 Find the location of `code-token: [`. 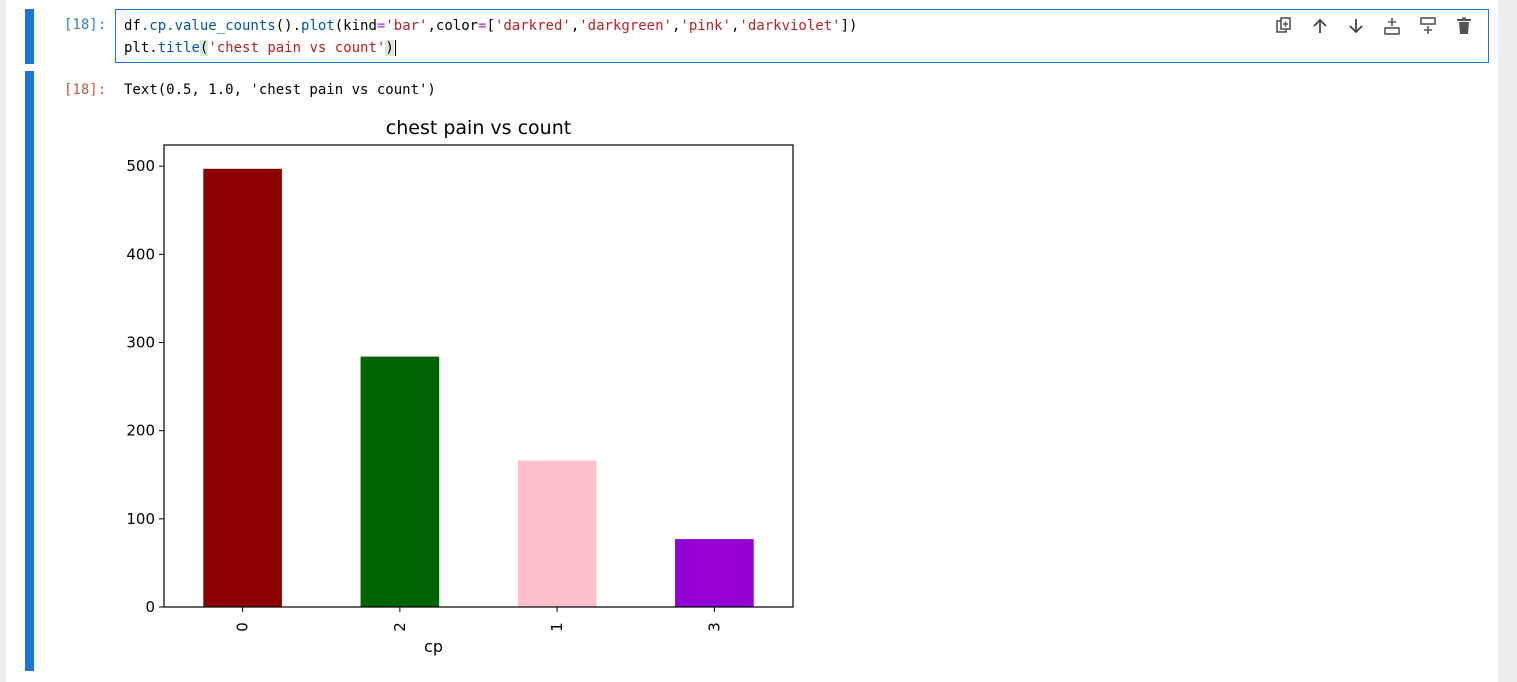

code-token: [ is located at coordinates (490, 26).